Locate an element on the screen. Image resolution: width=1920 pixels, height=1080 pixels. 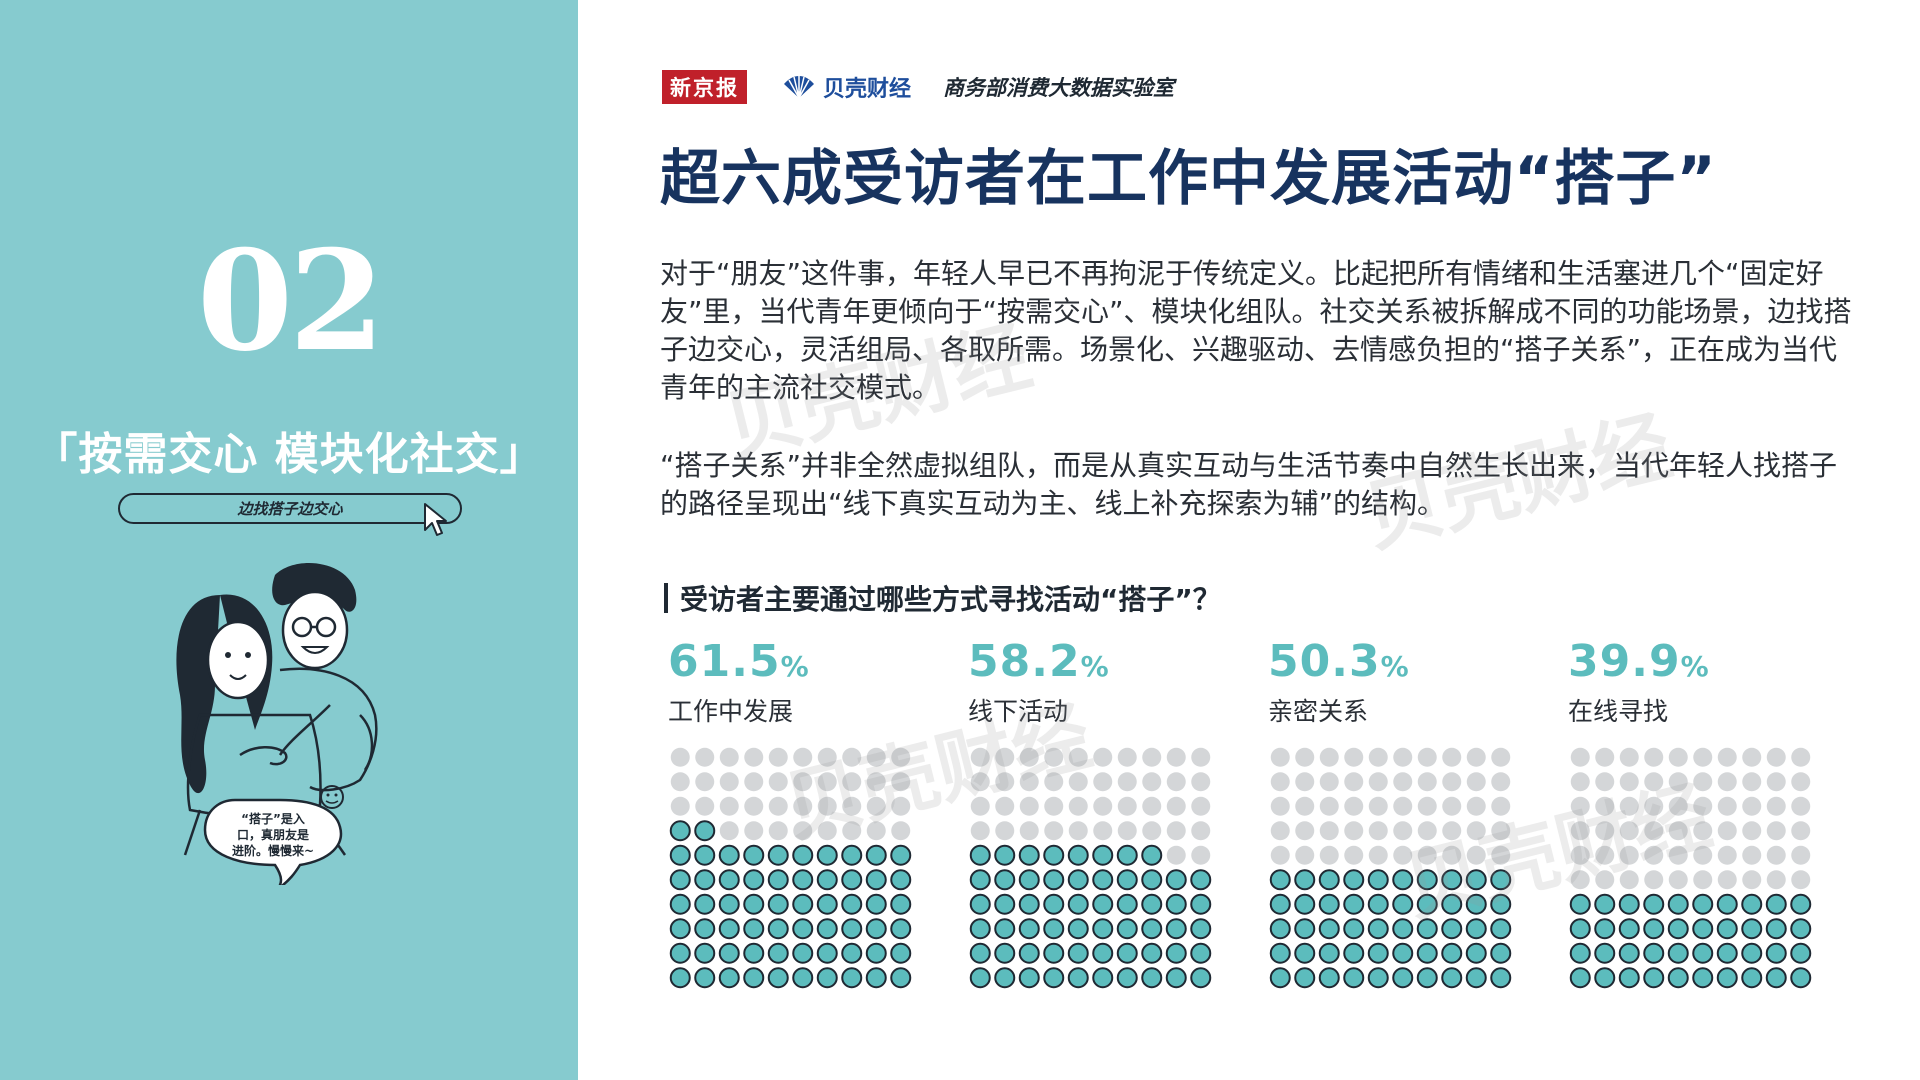
dot-grid is located at coordinates (1090, 868).